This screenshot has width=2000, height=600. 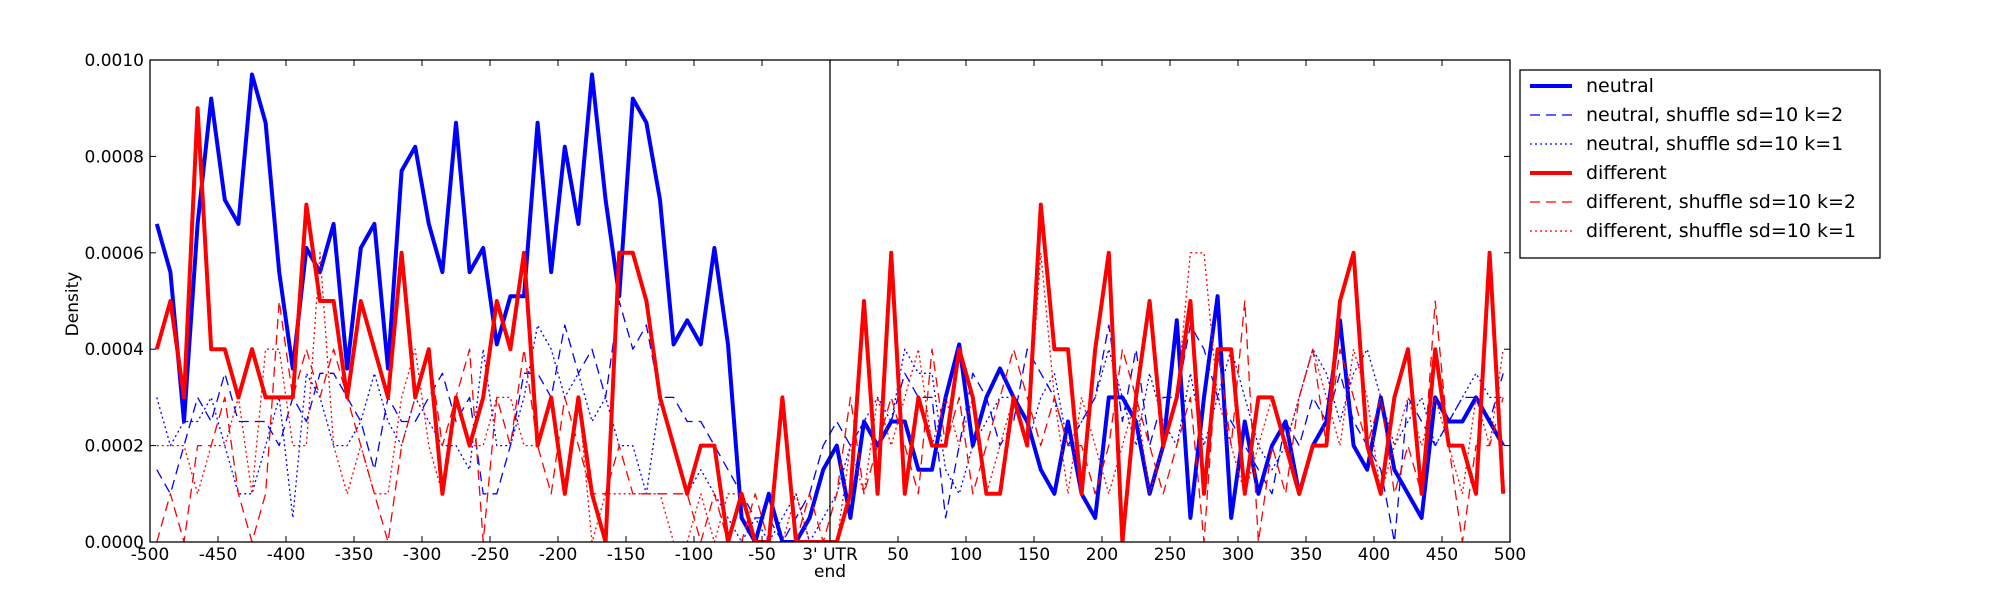 What do you see at coordinates (830, 555) in the screenshot?
I see `x-tick-label: 3' UTR` at bounding box center [830, 555].